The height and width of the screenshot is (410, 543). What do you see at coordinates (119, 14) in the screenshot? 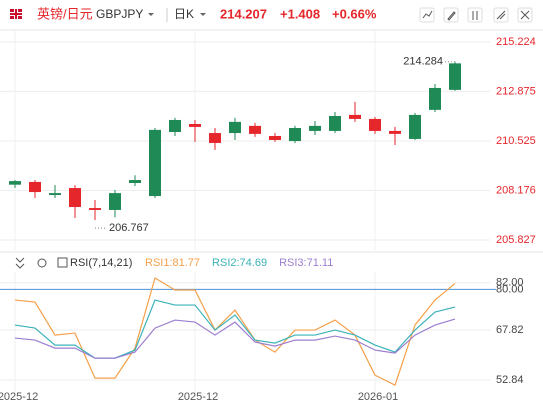
I see `symbol: GBPJPY` at bounding box center [119, 14].